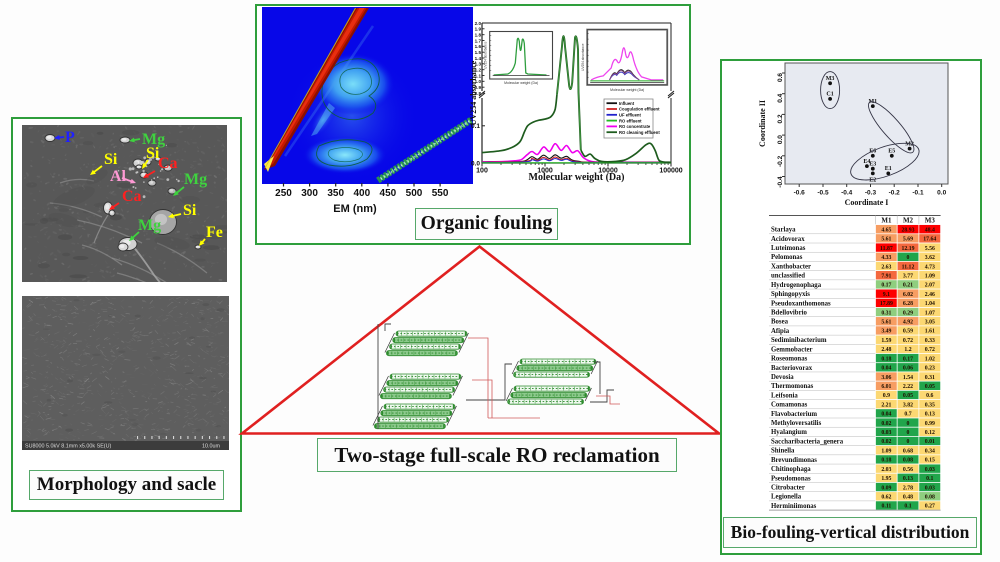 The width and height of the screenshot is (1000, 562). Describe the element at coordinates (70, 137) in the screenshot. I see `svg-text: P` at that location.